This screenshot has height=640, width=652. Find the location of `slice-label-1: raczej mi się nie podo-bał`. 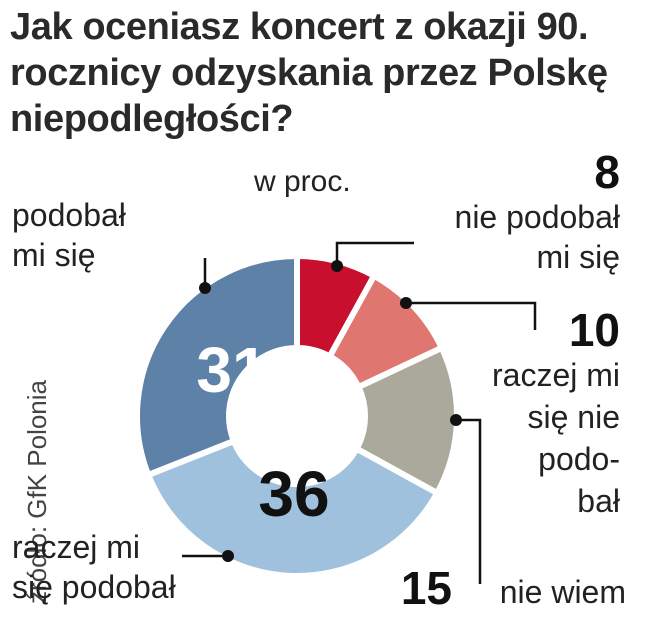

slice-label-1: raczej mi się nie podo-bał is located at coordinates (556, 438).